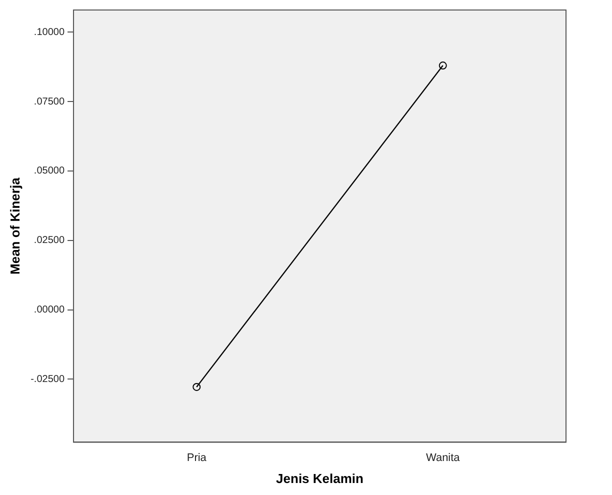 The height and width of the screenshot is (495, 612). Describe the element at coordinates (14, 225) in the screenshot. I see `y-axis-title: Mean of Kinerja` at that location.